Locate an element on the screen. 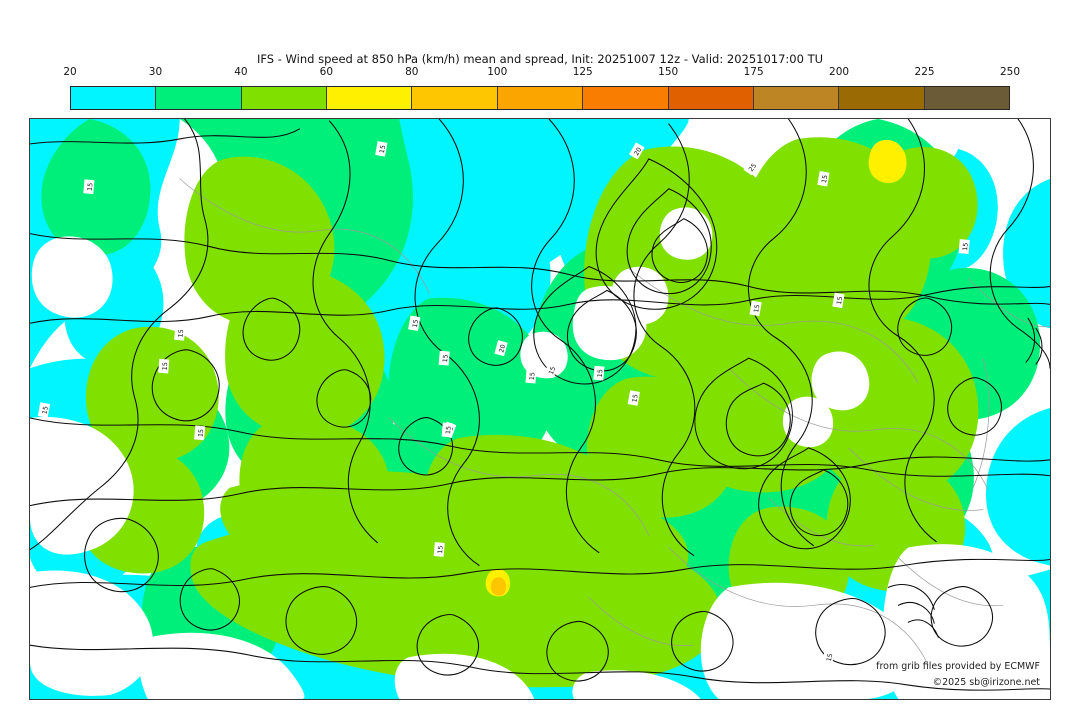 The height and width of the screenshot is (718, 1080). colorbar-tick-200: 200 is located at coordinates (839, 72).